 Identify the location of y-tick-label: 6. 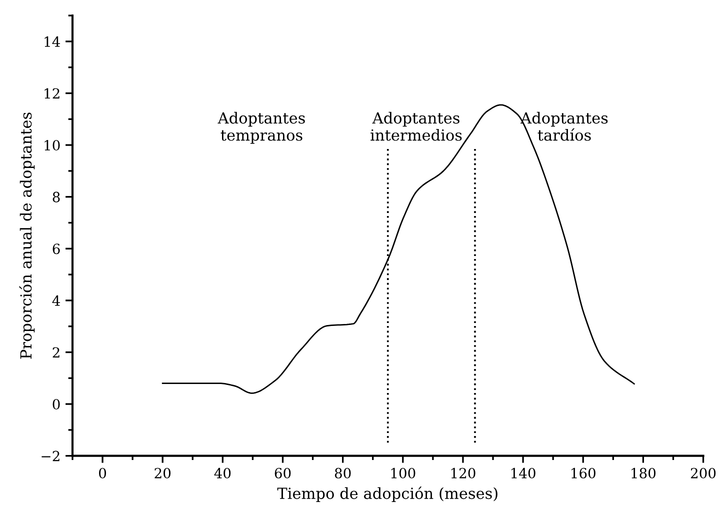
(56, 249).